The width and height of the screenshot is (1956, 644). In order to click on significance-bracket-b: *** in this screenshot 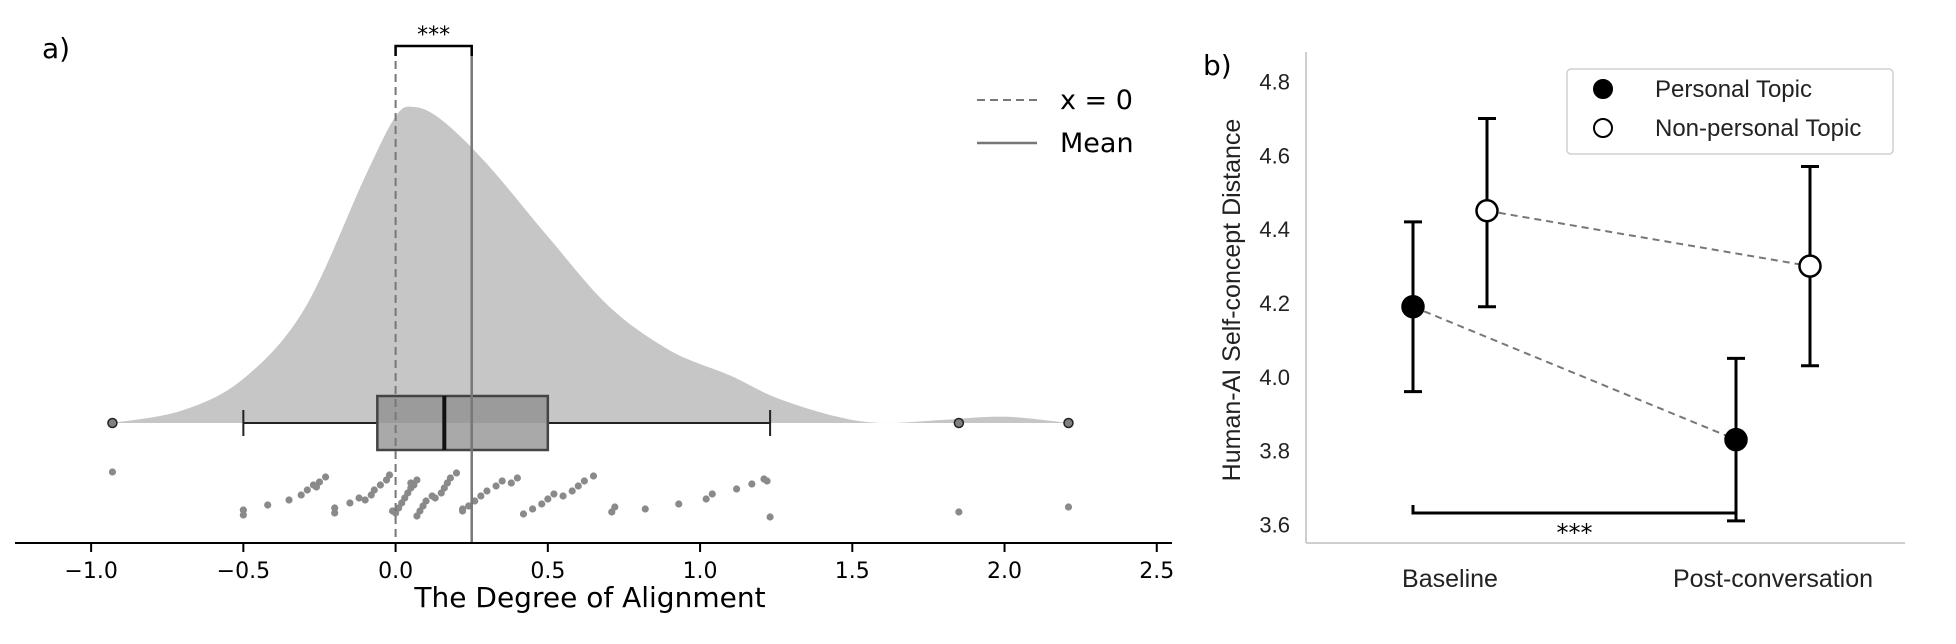, I will do `click(1574, 526)`.